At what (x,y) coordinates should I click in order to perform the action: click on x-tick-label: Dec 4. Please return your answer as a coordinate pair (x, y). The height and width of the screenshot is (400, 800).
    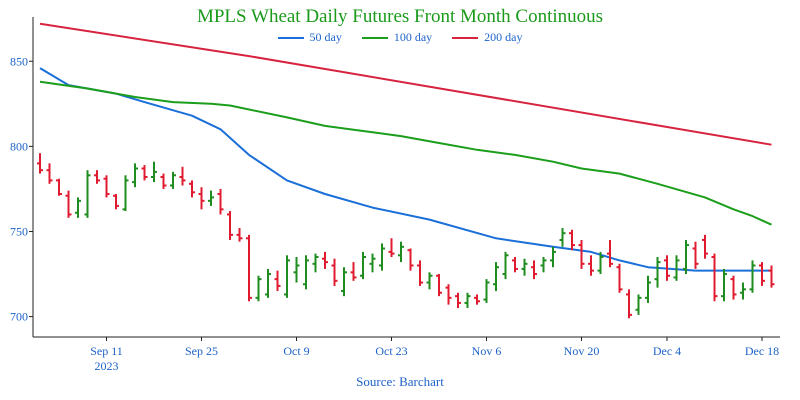
    Looking at the image, I should click on (667, 351).